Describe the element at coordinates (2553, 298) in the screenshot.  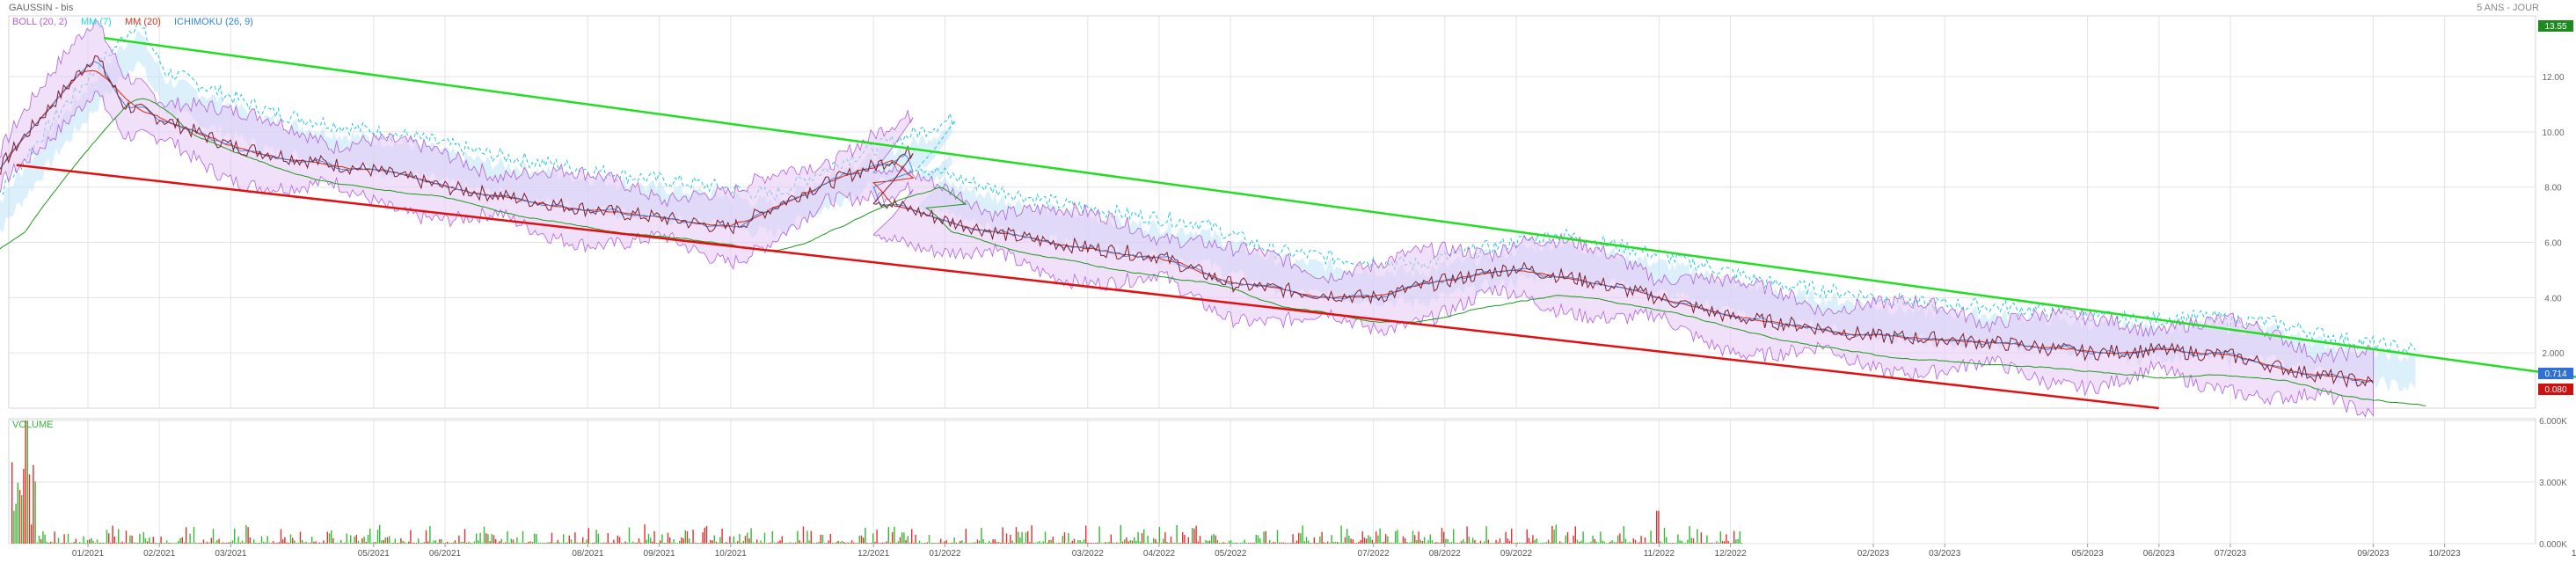
I see `price-y-tick-label: 4.00` at that location.